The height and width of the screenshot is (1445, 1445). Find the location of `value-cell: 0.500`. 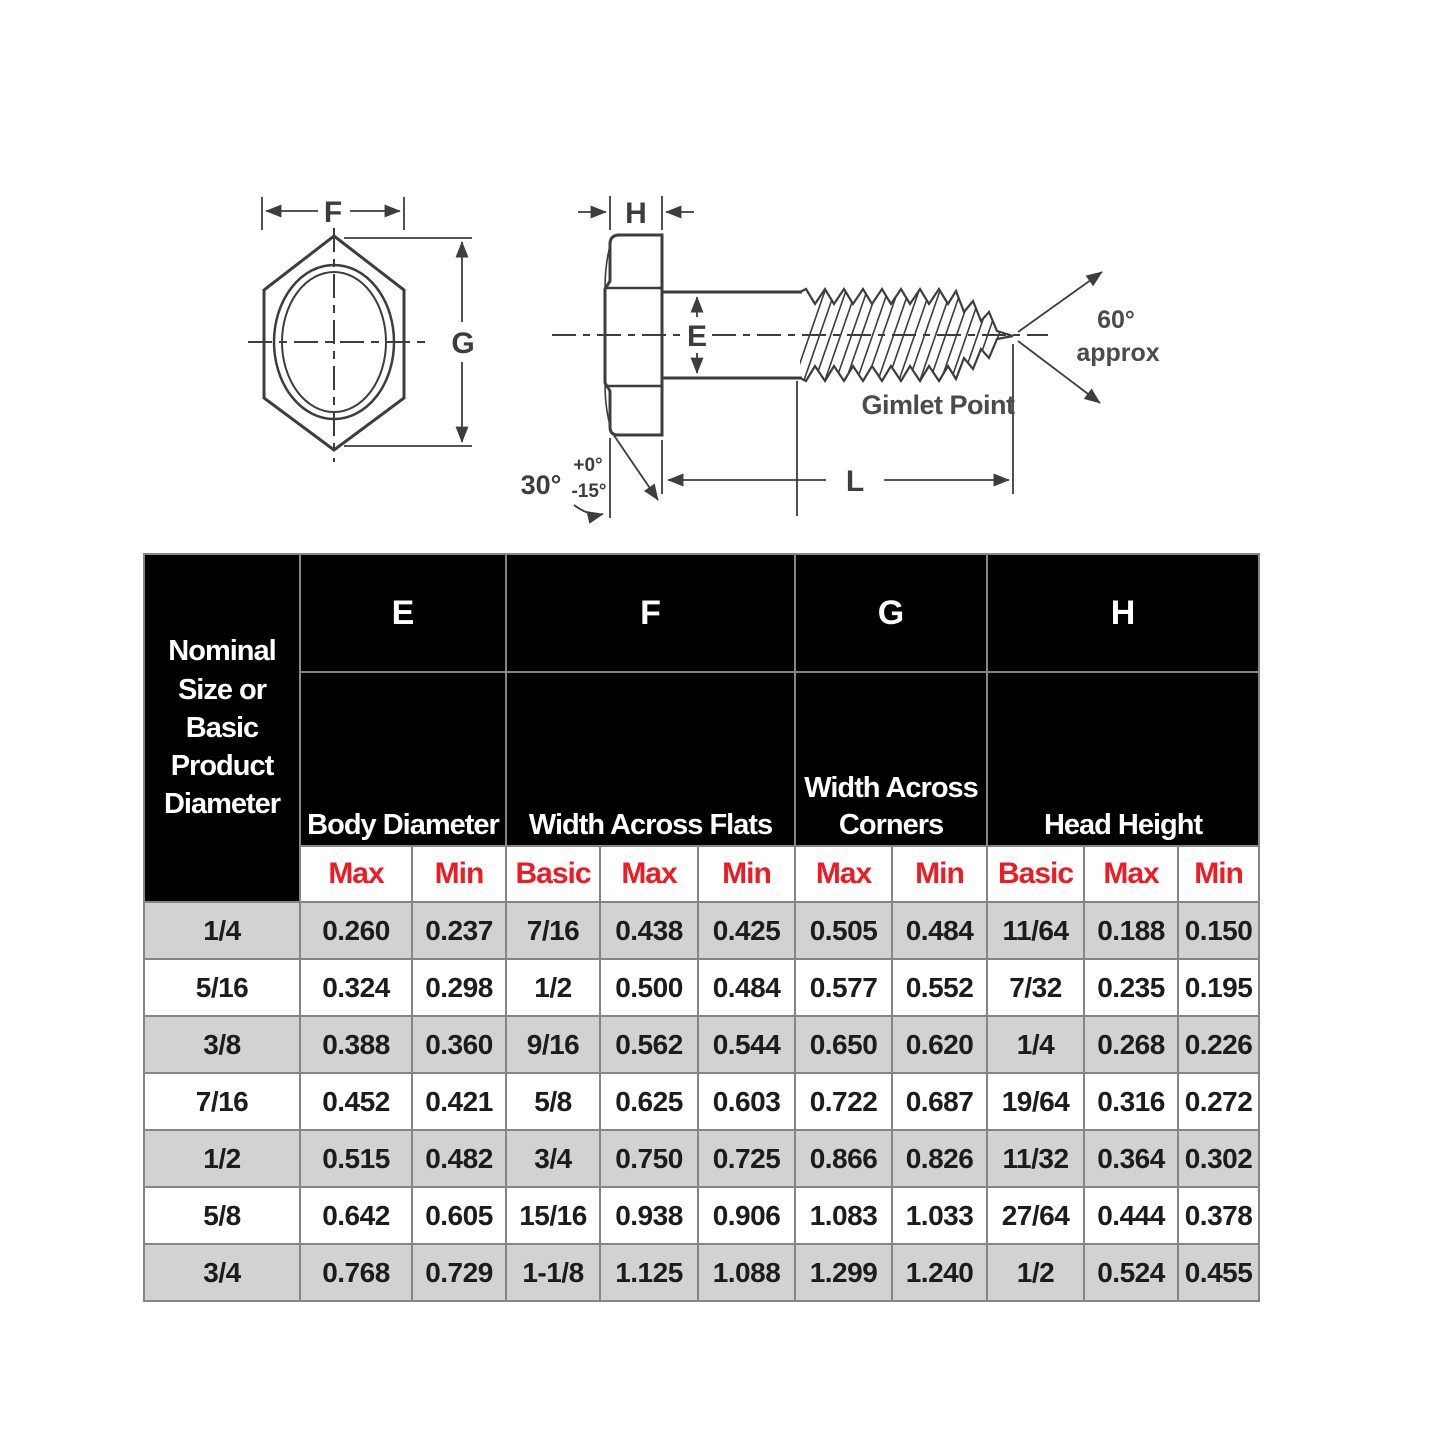

value-cell: 0.500 is located at coordinates (649, 987).